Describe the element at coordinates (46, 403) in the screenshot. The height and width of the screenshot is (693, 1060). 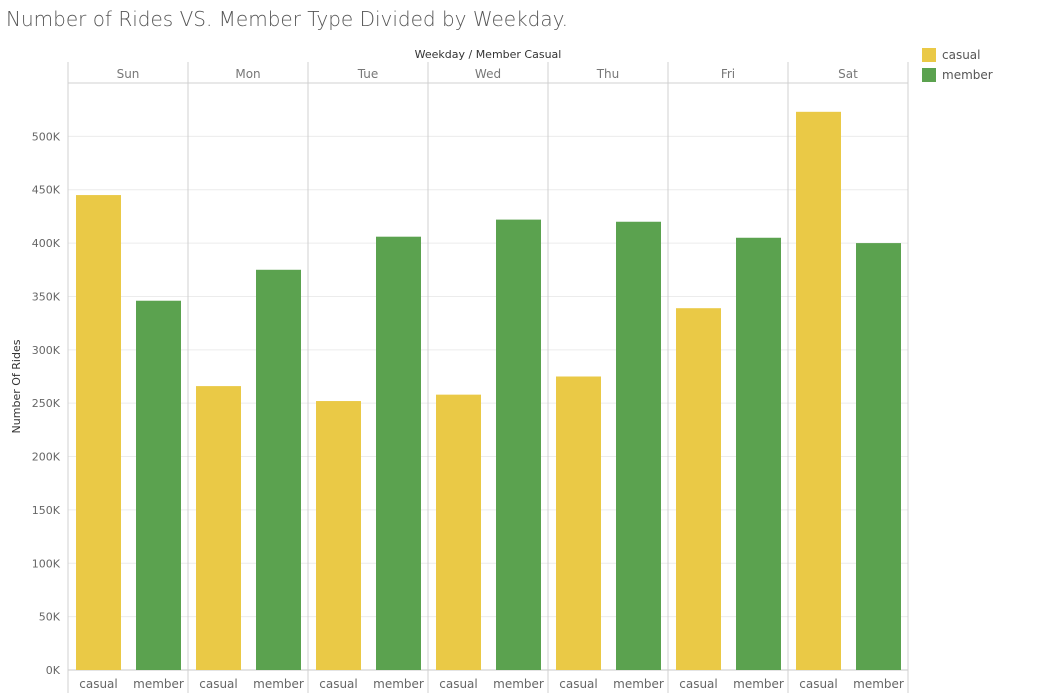
I see `y-tick-label: 250K` at that location.